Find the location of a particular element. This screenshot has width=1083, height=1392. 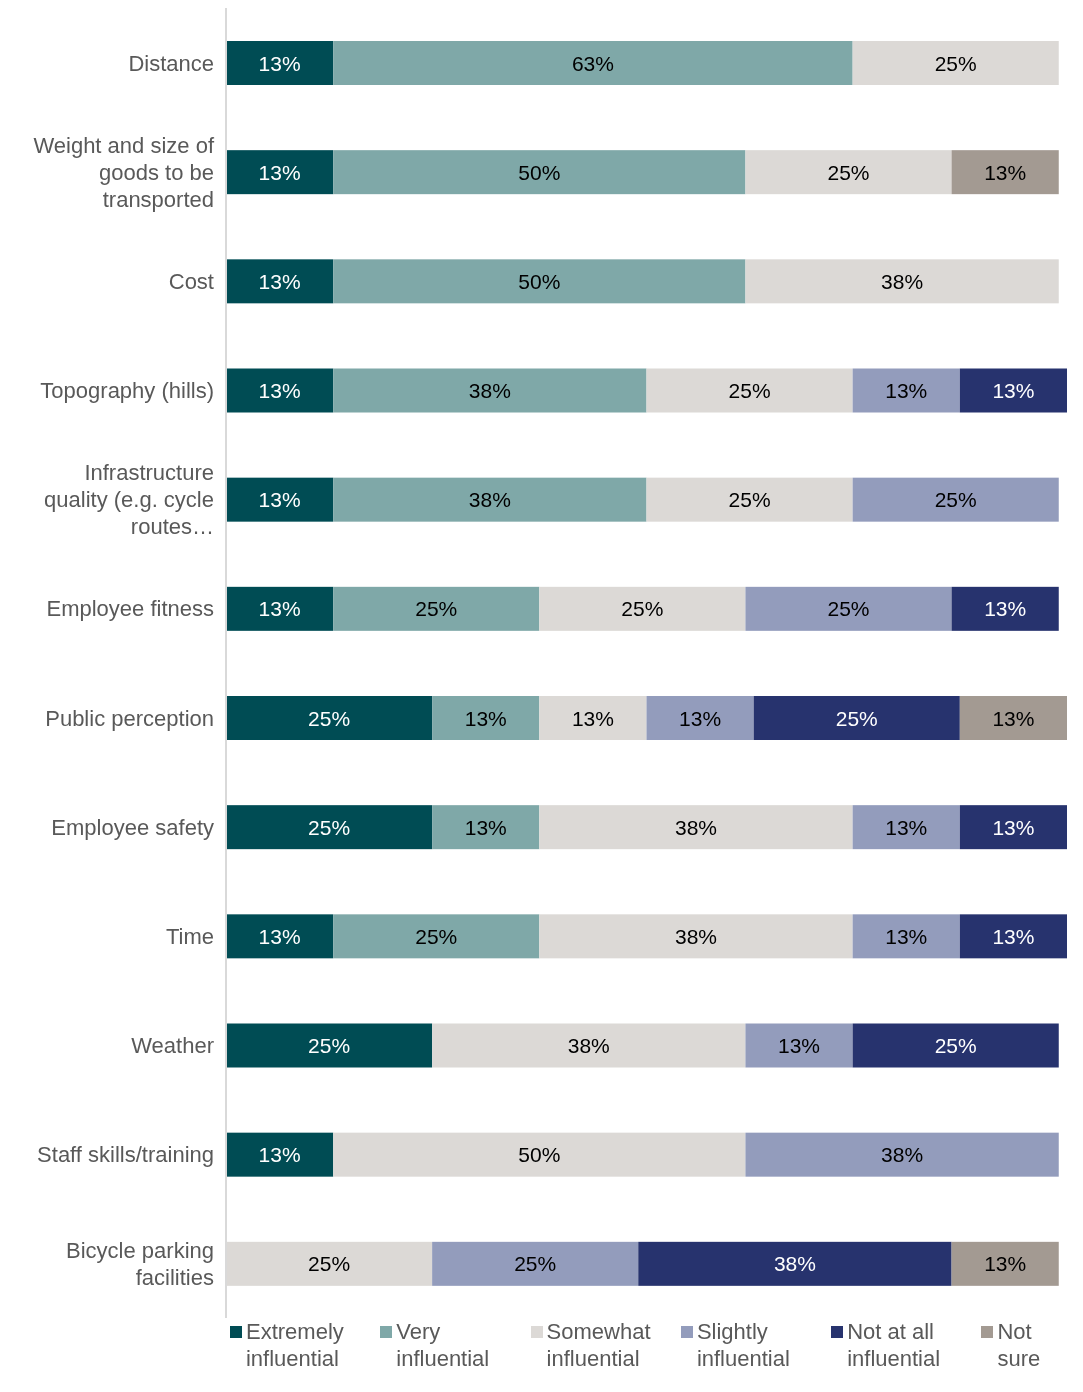

y-tick-label: Weight and size of goods to be transported is located at coordinates (124, 172).